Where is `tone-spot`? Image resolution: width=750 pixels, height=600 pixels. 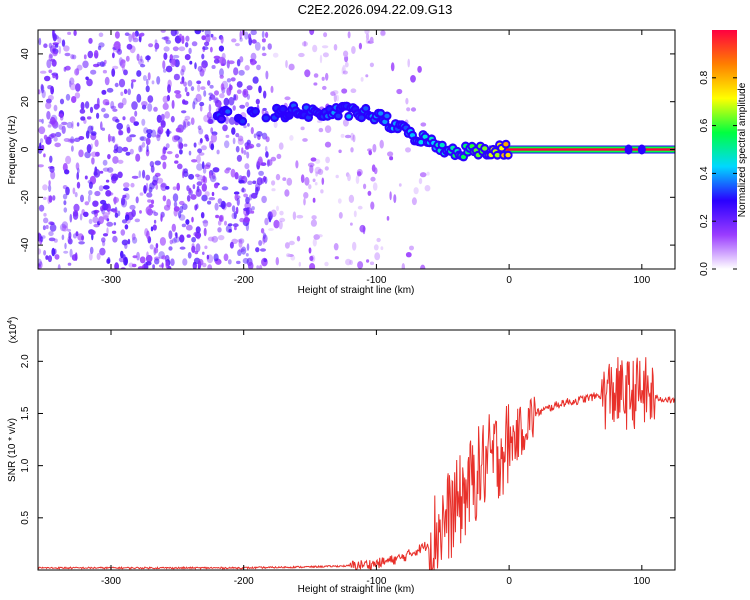 tone-spot is located at coordinates (628, 149).